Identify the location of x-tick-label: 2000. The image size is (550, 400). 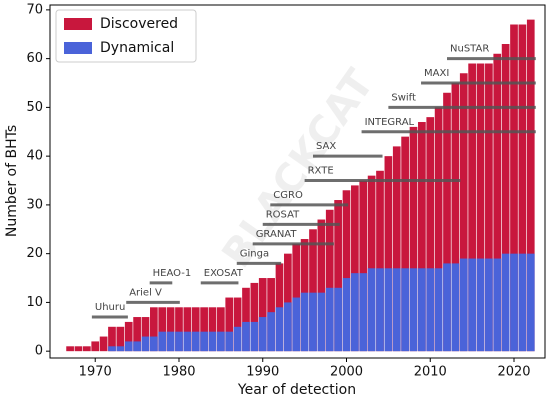
(346, 372).